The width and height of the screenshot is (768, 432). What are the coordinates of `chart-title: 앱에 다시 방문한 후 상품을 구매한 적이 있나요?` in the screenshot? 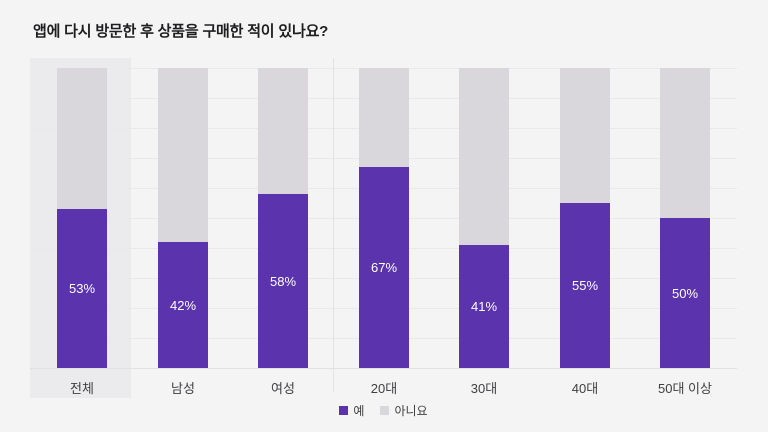 It's located at (181, 31).